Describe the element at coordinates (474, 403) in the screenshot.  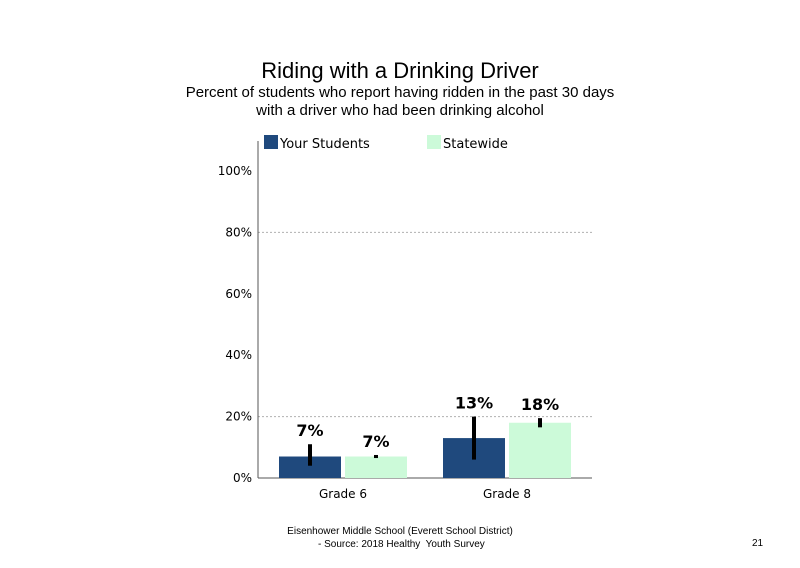
I see `data-label: 13%` at that location.